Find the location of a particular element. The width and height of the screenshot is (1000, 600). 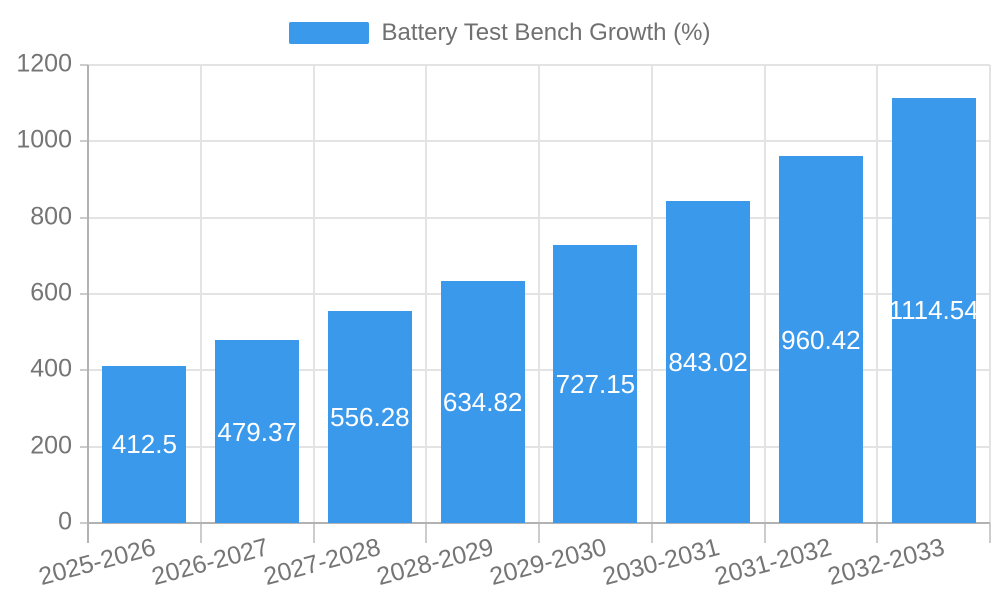

x-axis-category-label: 2026-2027 is located at coordinates (210, 562).